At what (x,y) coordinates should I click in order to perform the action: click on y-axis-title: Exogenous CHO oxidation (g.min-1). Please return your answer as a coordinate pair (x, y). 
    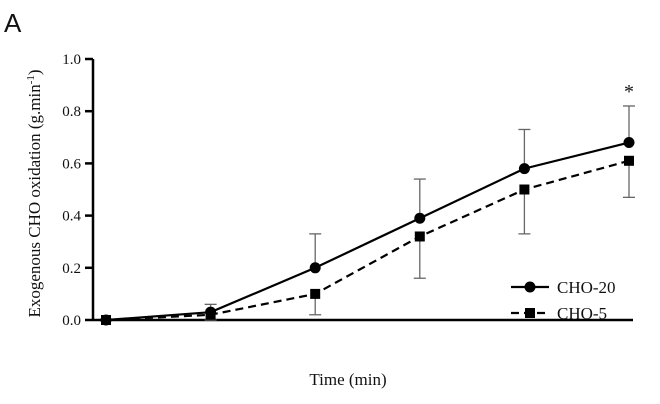
    Looking at the image, I should click on (34, 193).